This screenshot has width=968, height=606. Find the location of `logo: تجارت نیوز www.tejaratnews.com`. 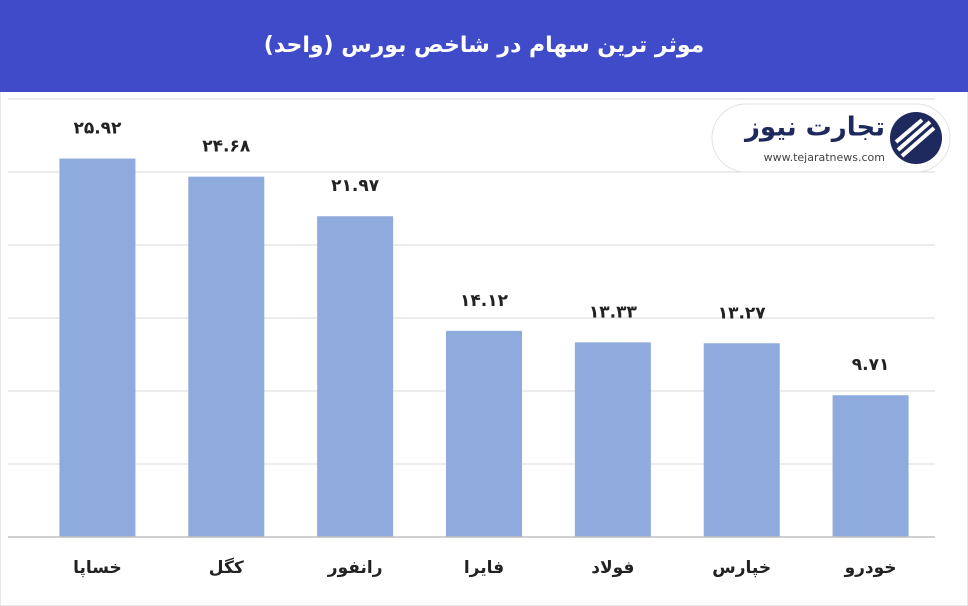

logo: تجارت نیوز www.tejaratnews.com is located at coordinates (831, 138).